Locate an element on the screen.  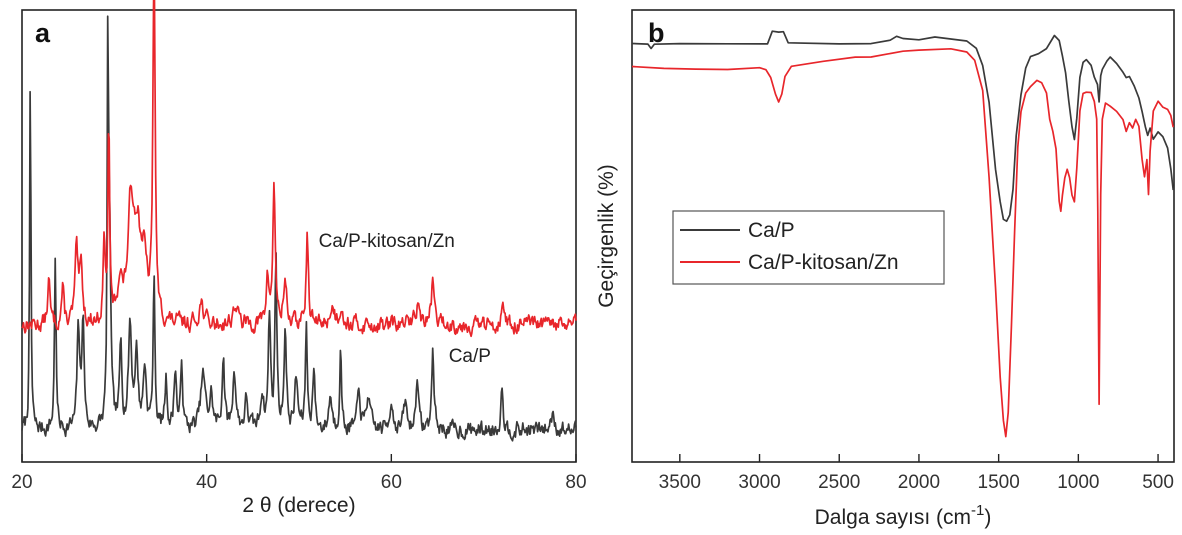
panel-a-series-label-ca-p: Ca/P is located at coordinates (470, 356).